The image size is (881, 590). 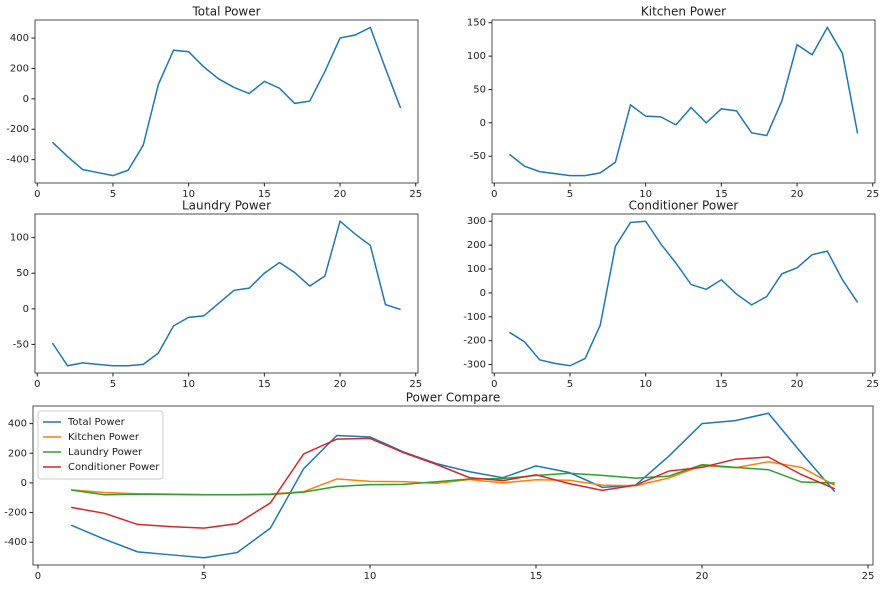 I want to click on legend-label: Laundry Power, so click(x=105, y=452).